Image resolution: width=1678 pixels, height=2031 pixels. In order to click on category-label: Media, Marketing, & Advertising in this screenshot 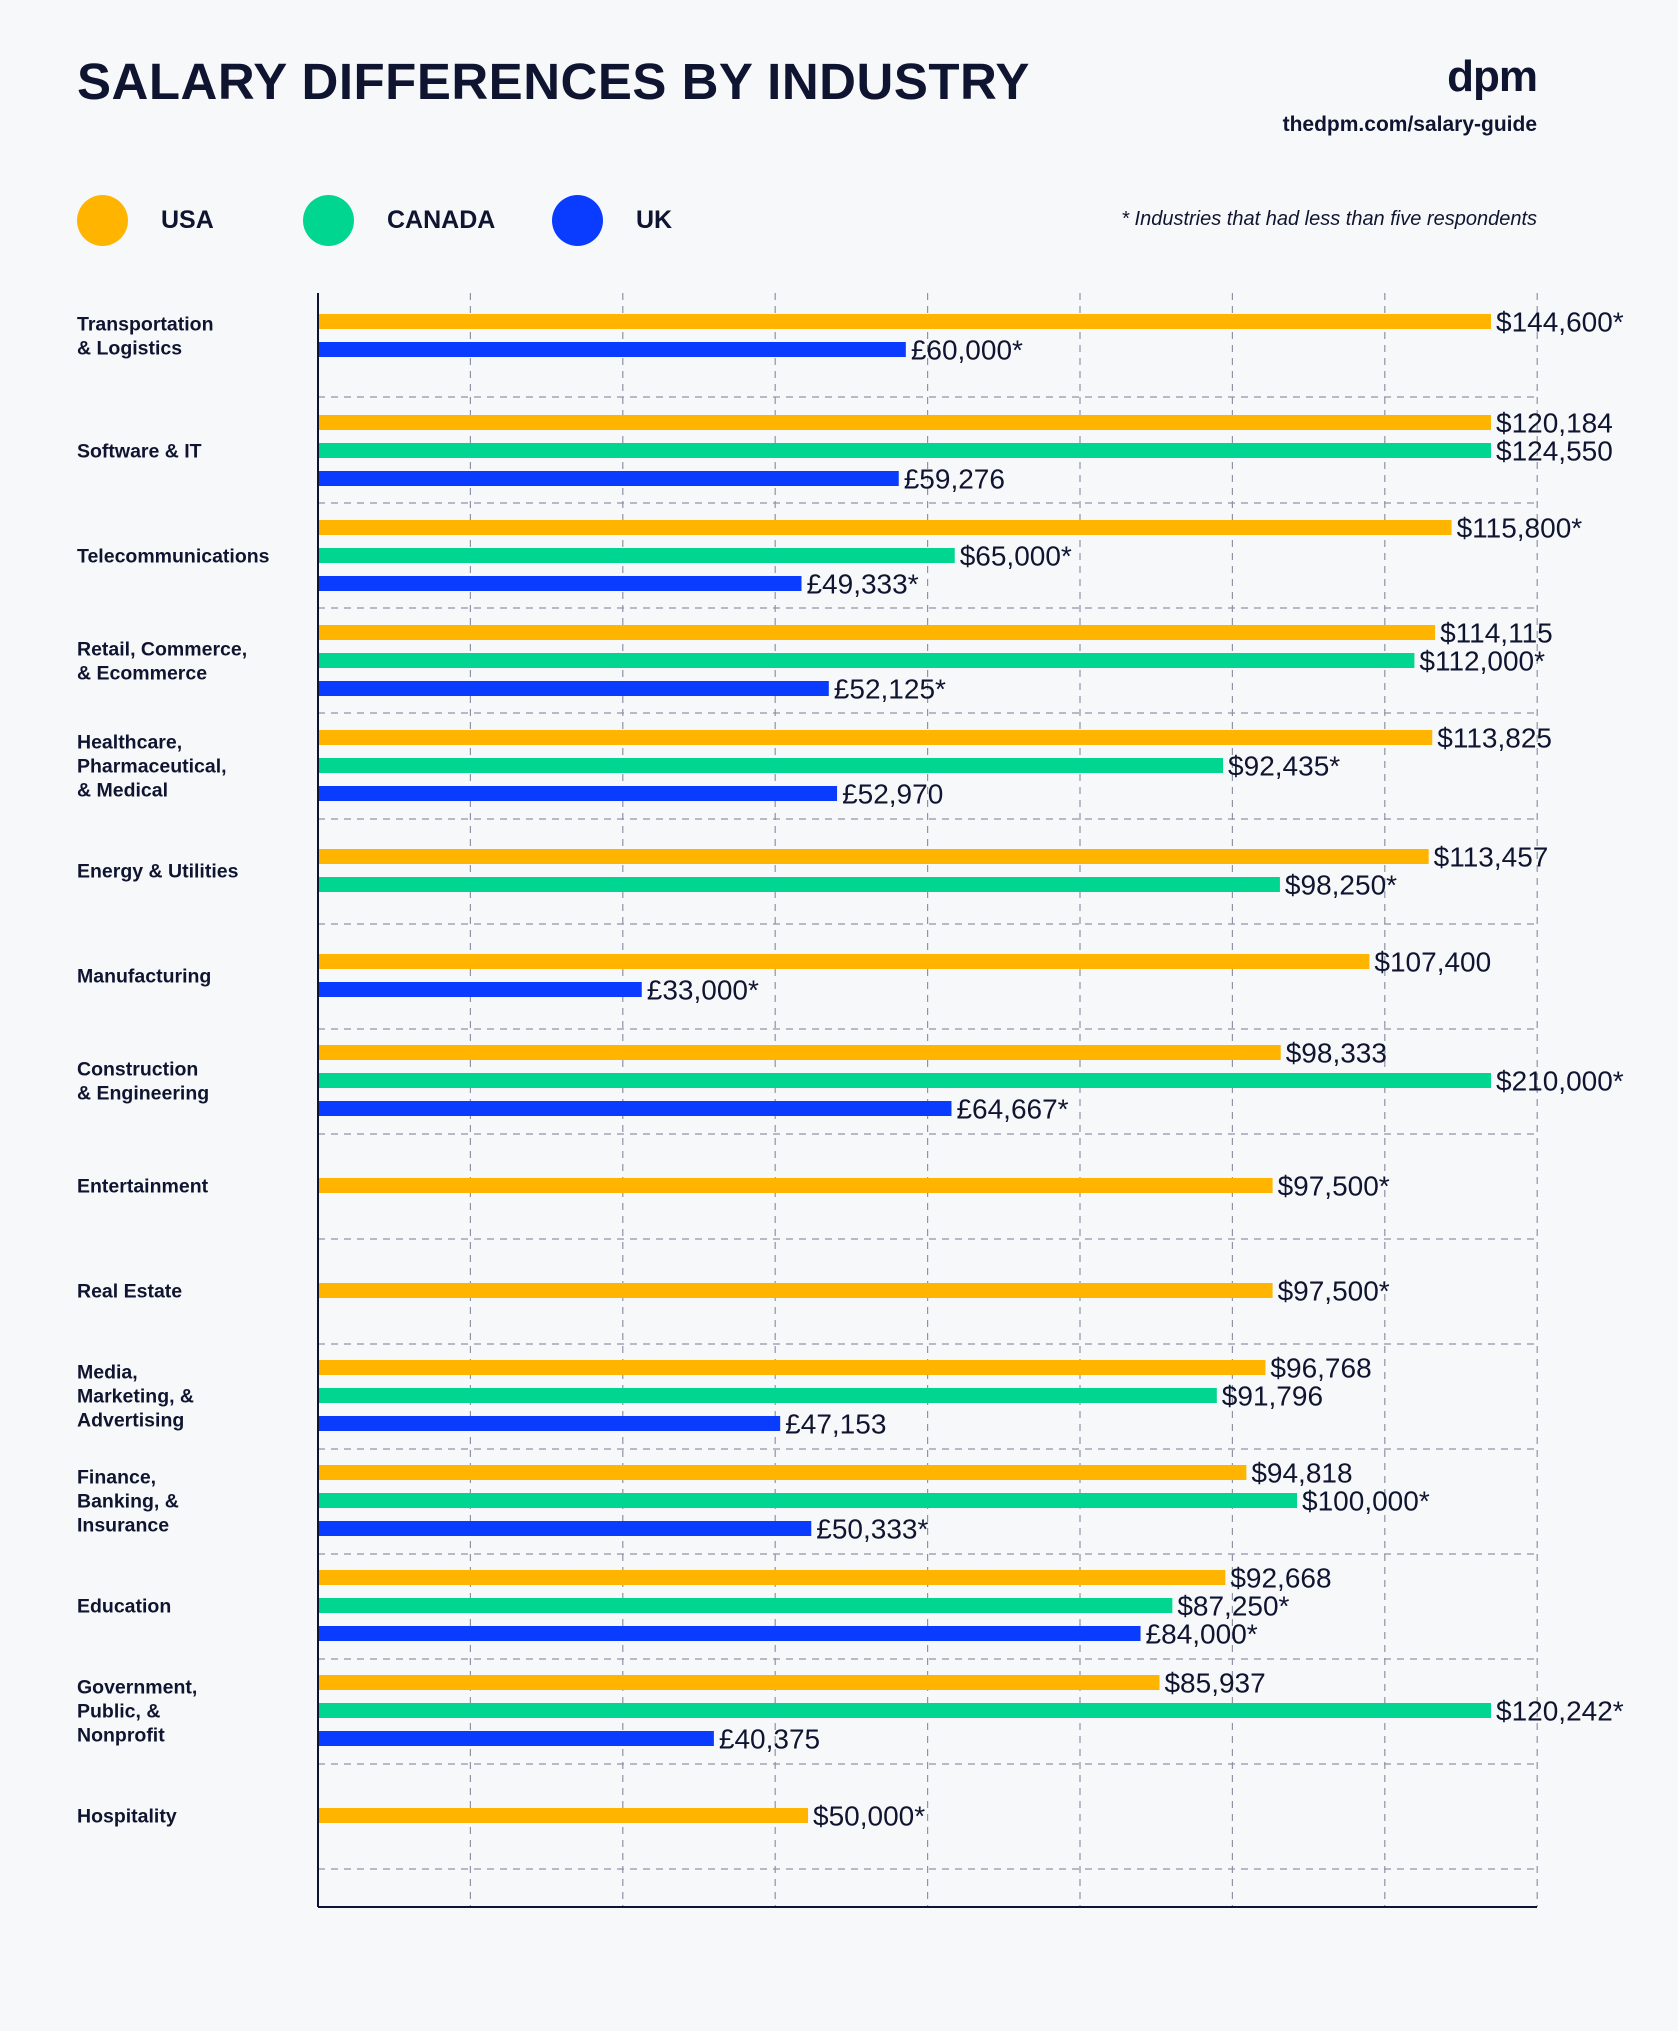, I will do `click(135, 1397)`.